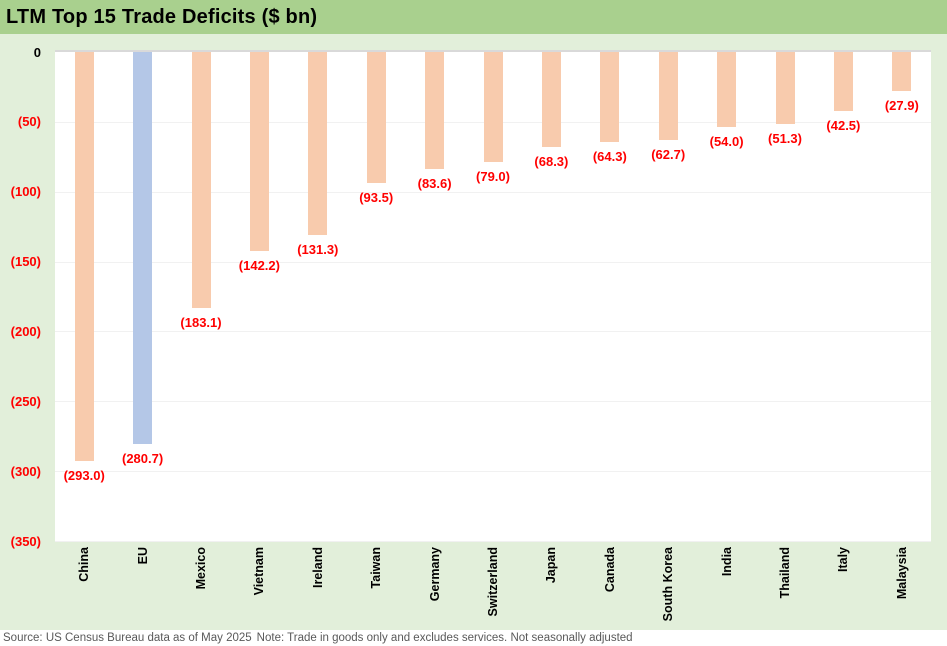 Image resolution: width=947 pixels, height=646 pixels. Describe the element at coordinates (901, 105) in the screenshot. I see `bar-value-label-malaysia: (27.9)` at that location.